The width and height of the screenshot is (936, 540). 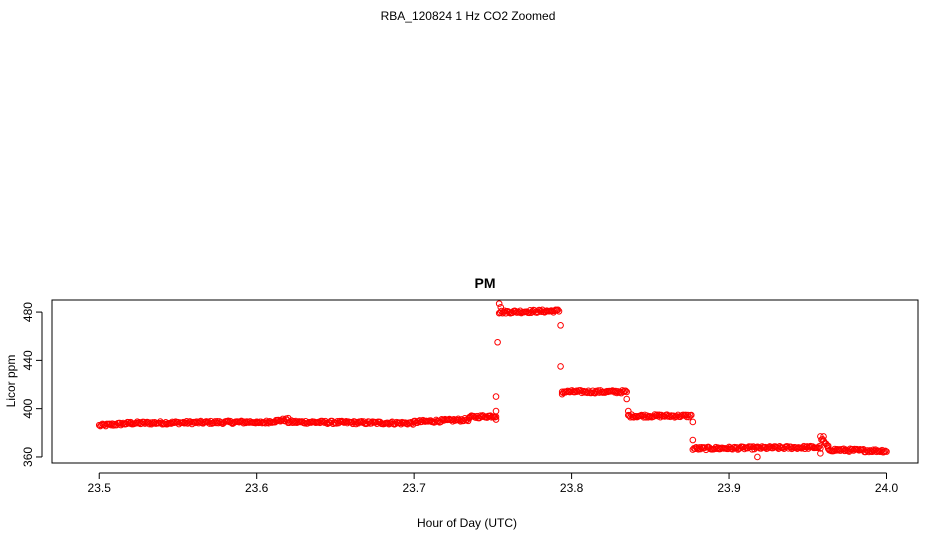 What do you see at coordinates (468, 16) in the screenshot?
I see `page-title: RBA_120824 1 Hz CO2 Zoomed` at bounding box center [468, 16].